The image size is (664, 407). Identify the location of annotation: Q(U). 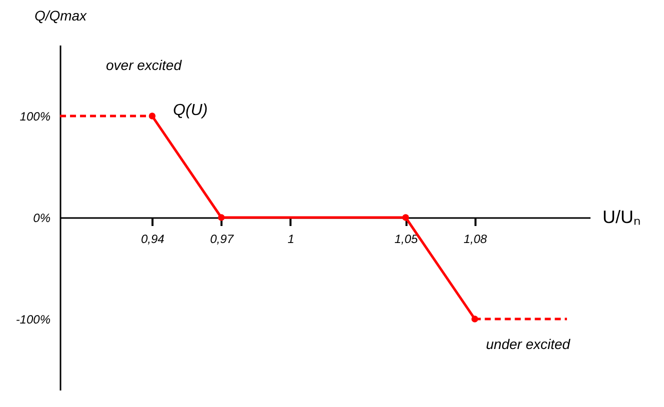
(190, 110).